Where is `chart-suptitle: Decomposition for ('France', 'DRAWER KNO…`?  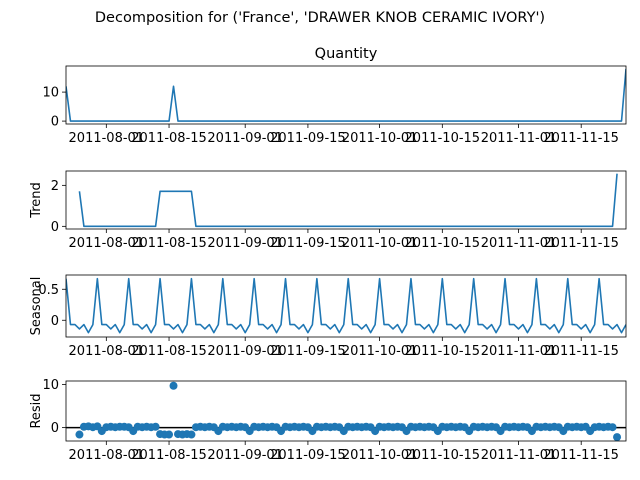
chart-suptitle: Decomposition for ('France', 'DRAWER KNO… is located at coordinates (320, 18).